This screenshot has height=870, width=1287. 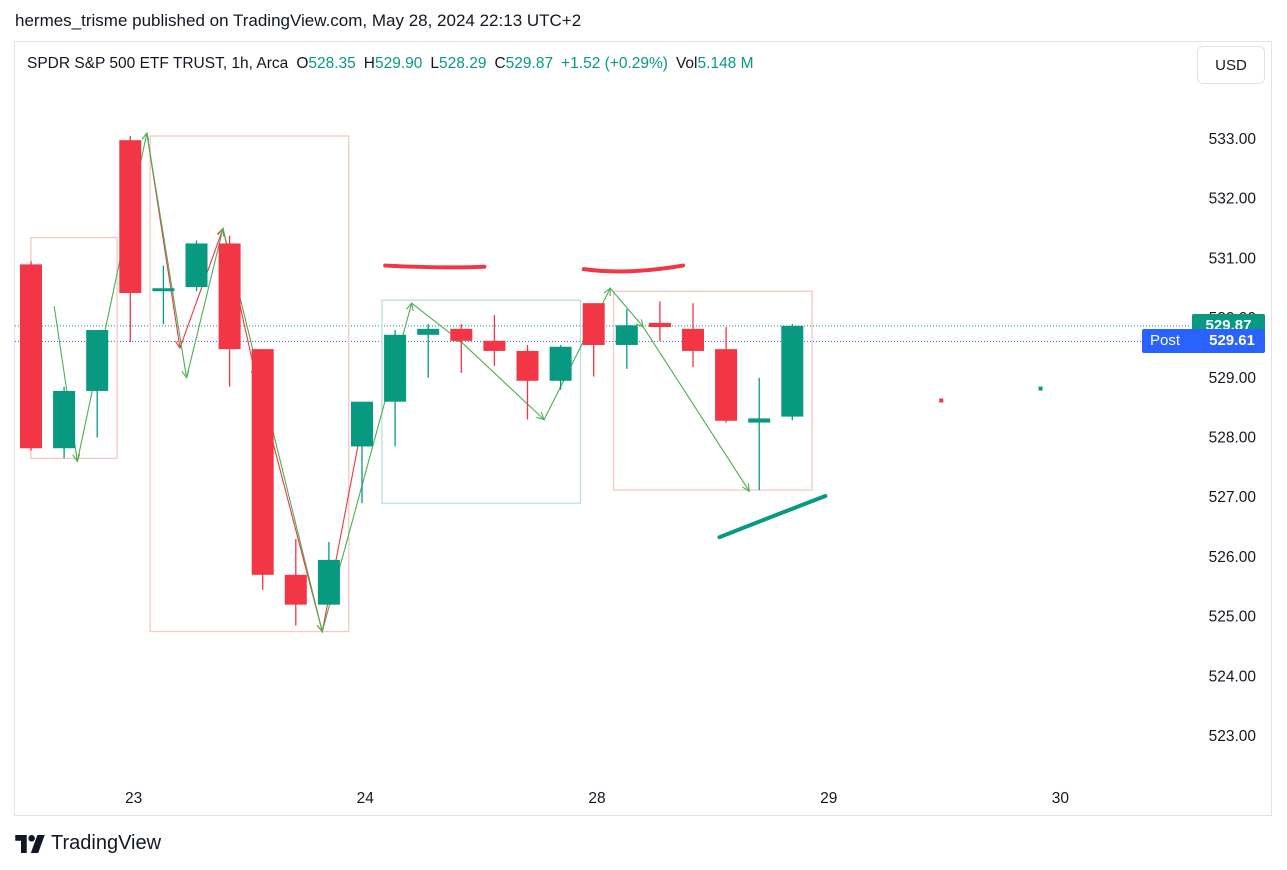 I want to click on time-axis-label: 23, so click(x=133, y=798).